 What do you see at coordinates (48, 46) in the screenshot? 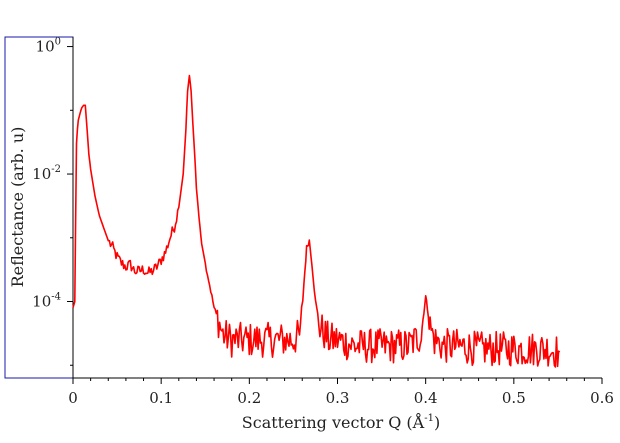
I see `y-tick-label-0: 10⁰` at bounding box center [48, 46].